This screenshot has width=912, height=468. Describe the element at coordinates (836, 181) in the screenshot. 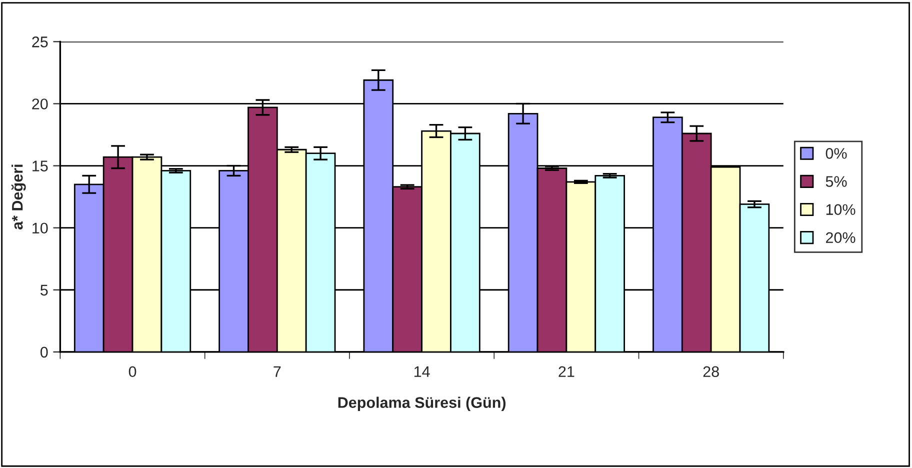

I see `legend-label: 5%` at that location.